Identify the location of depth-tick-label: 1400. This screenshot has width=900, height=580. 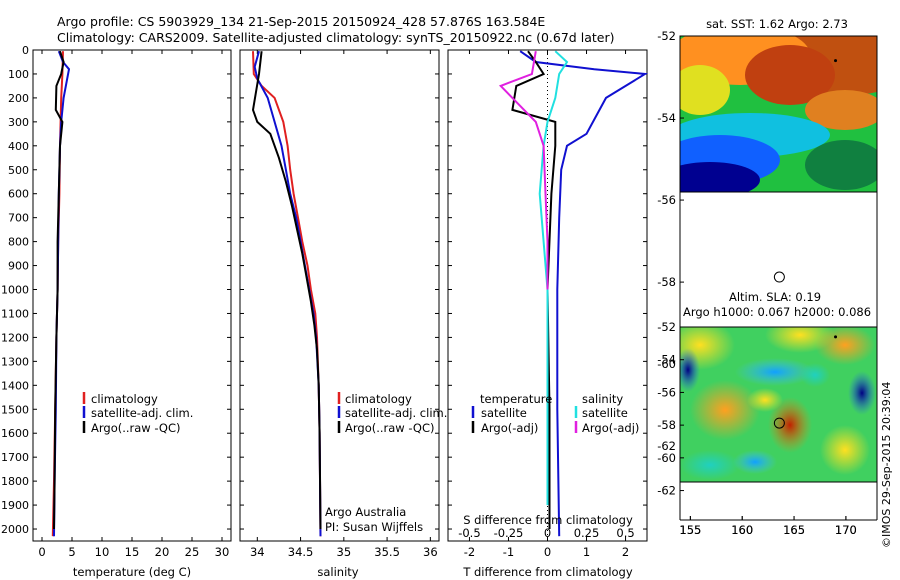
(15, 385).